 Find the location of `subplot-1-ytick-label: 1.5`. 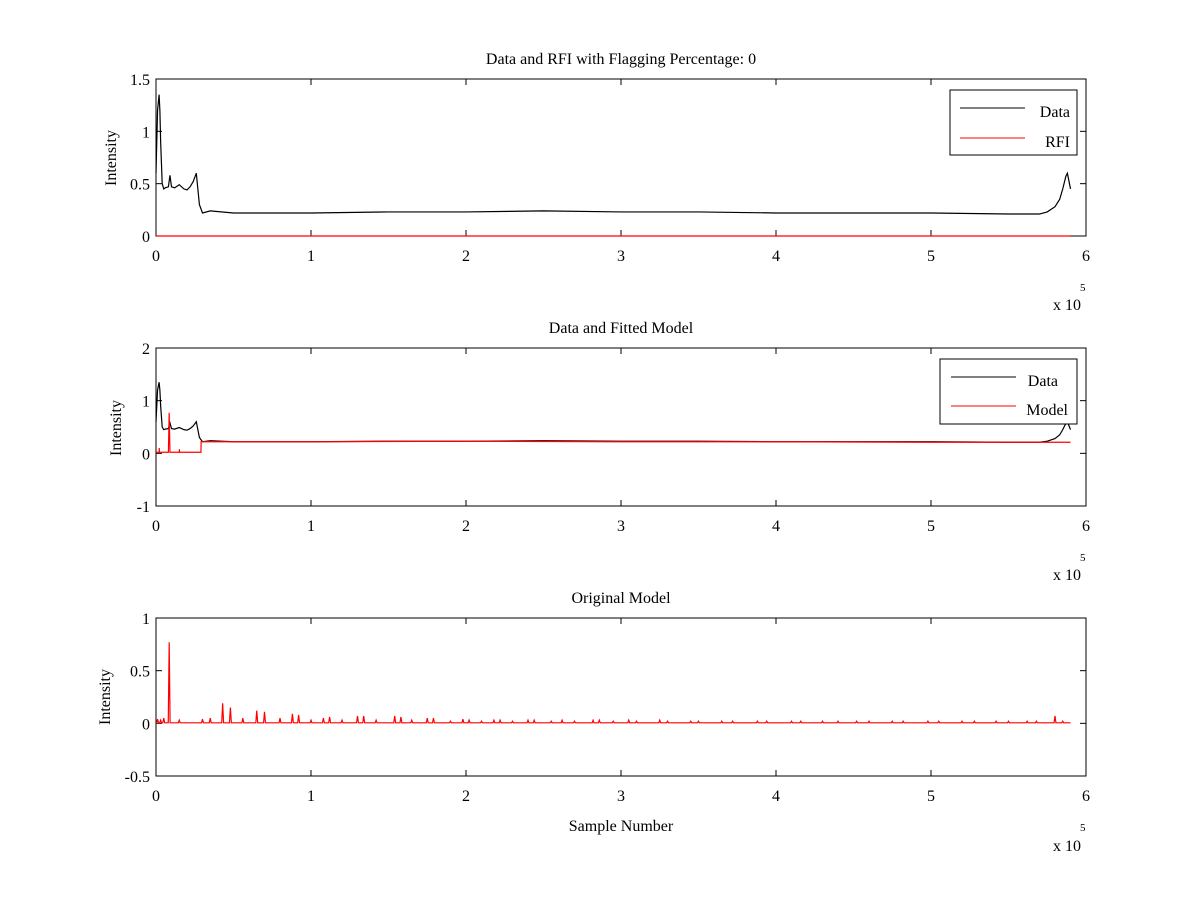

subplot-1-ytick-label: 1.5 is located at coordinates (140, 80).